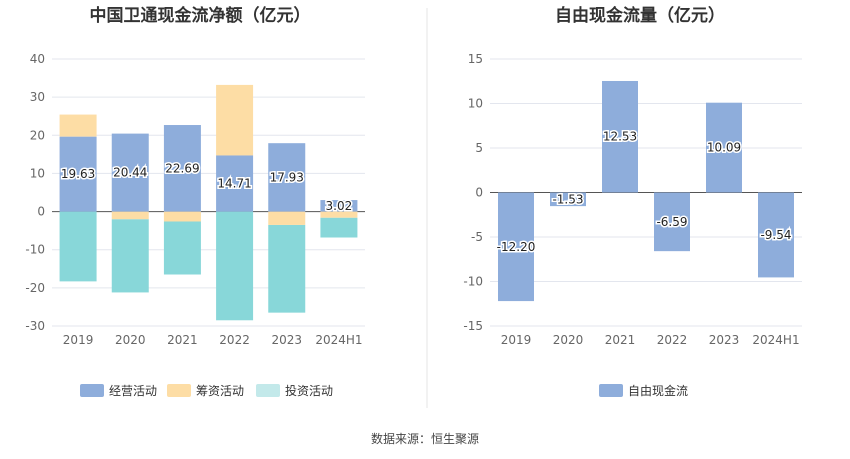  I want to click on data-label-operating: 22.69, so click(182, 168).